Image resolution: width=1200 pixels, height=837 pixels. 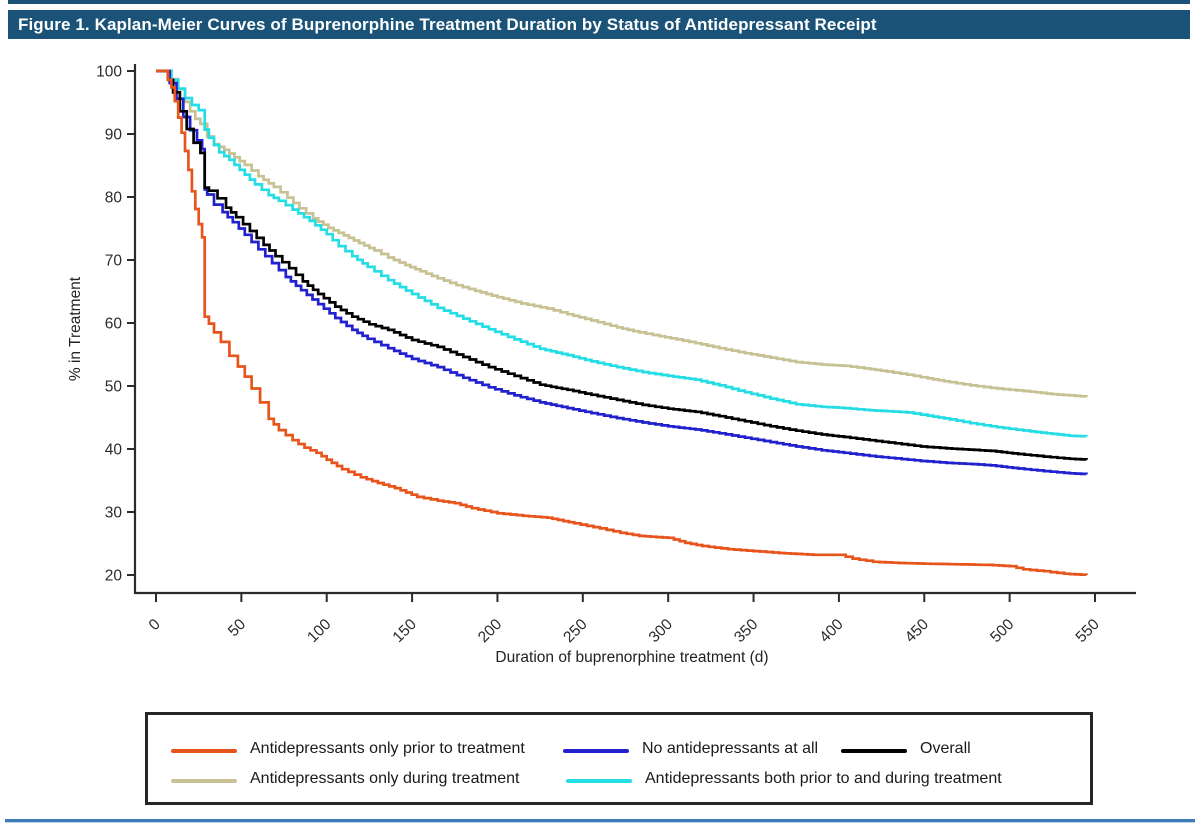 What do you see at coordinates (319, 631) in the screenshot?
I see `x-tick-label: 100` at bounding box center [319, 631].